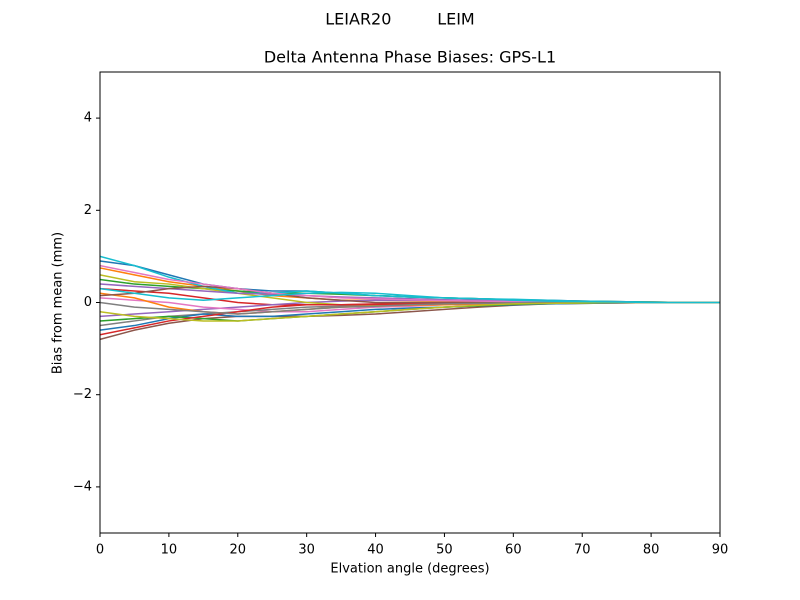  What do you see at coordinates (720, 550) in the screenshot?
I see `x-tick-label: 90` at bounding box center [720, 550].